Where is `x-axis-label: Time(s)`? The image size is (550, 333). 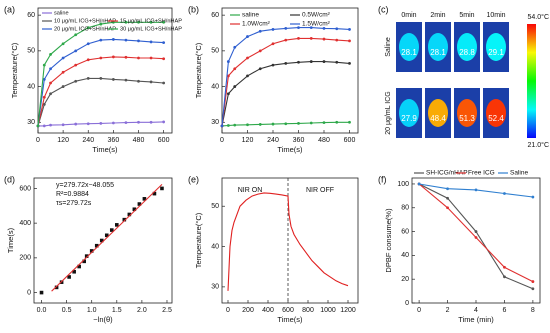 x-axis-label: Time(s) is located at coordinates (105, 149).